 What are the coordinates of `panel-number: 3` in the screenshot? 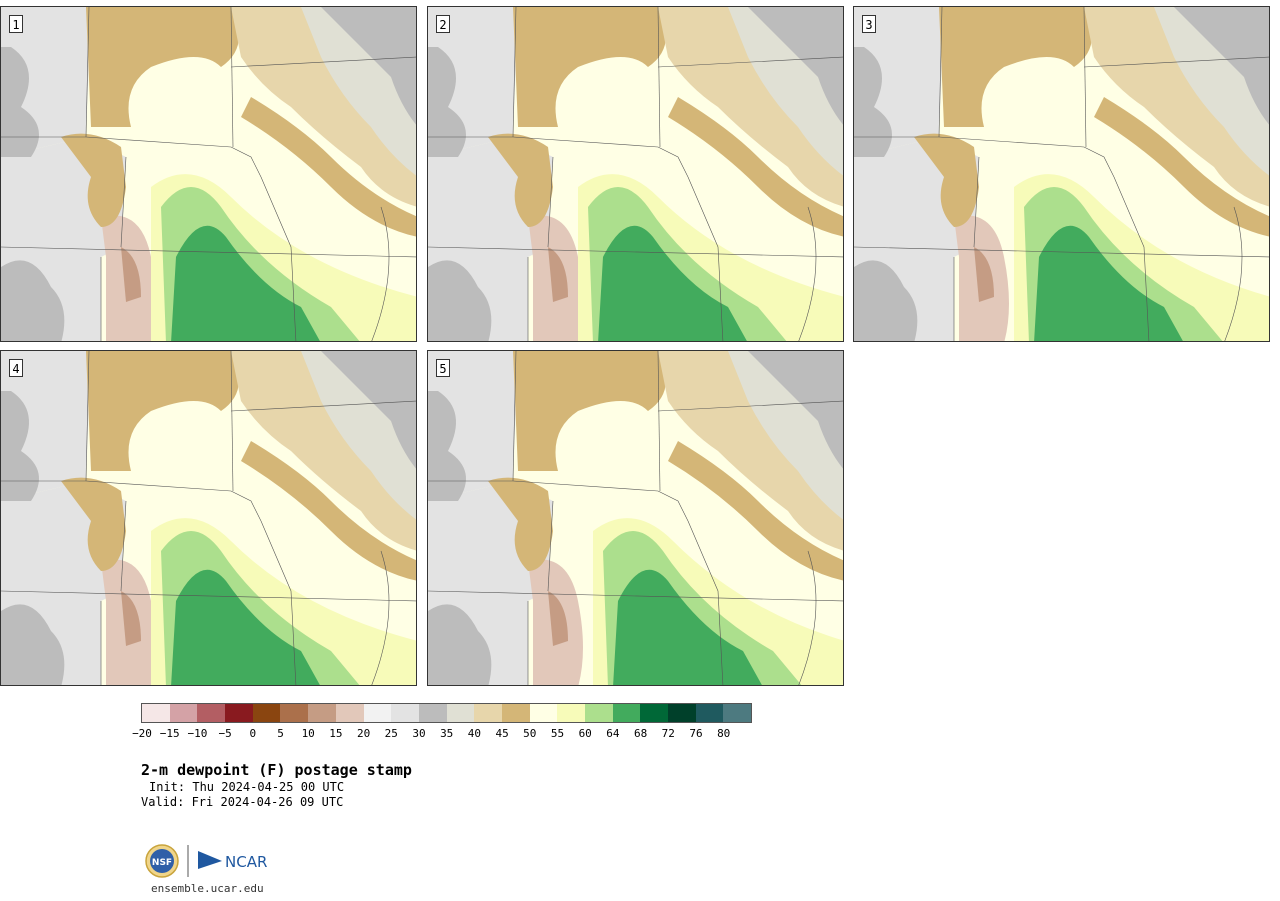 It's located at (869, 24).